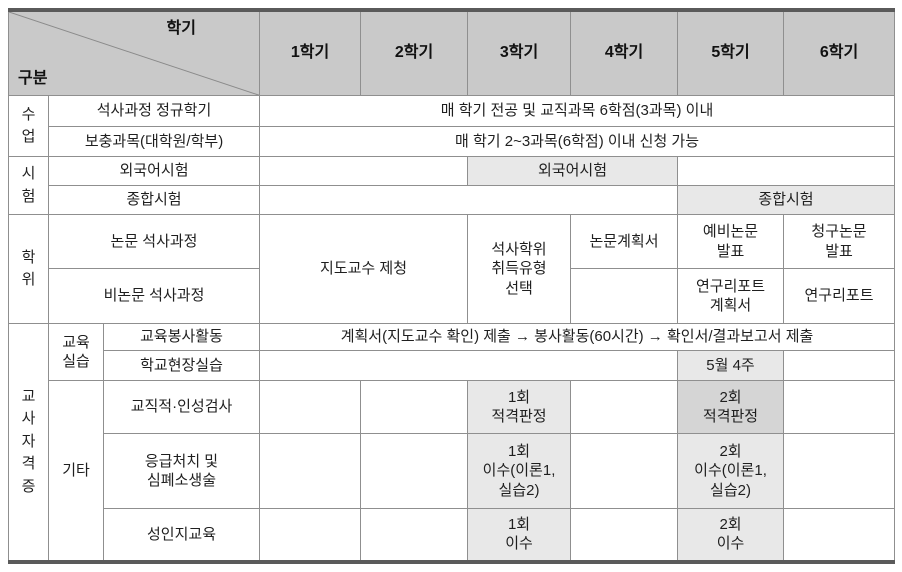 The height and width of the screenshot is (572, 902). What do you see at coordinates (519, 471) in the screenshot?
I see `cell-first-aid-1st: 1회 이수(이론1, 실습2)` at bounding box center [519, 471].